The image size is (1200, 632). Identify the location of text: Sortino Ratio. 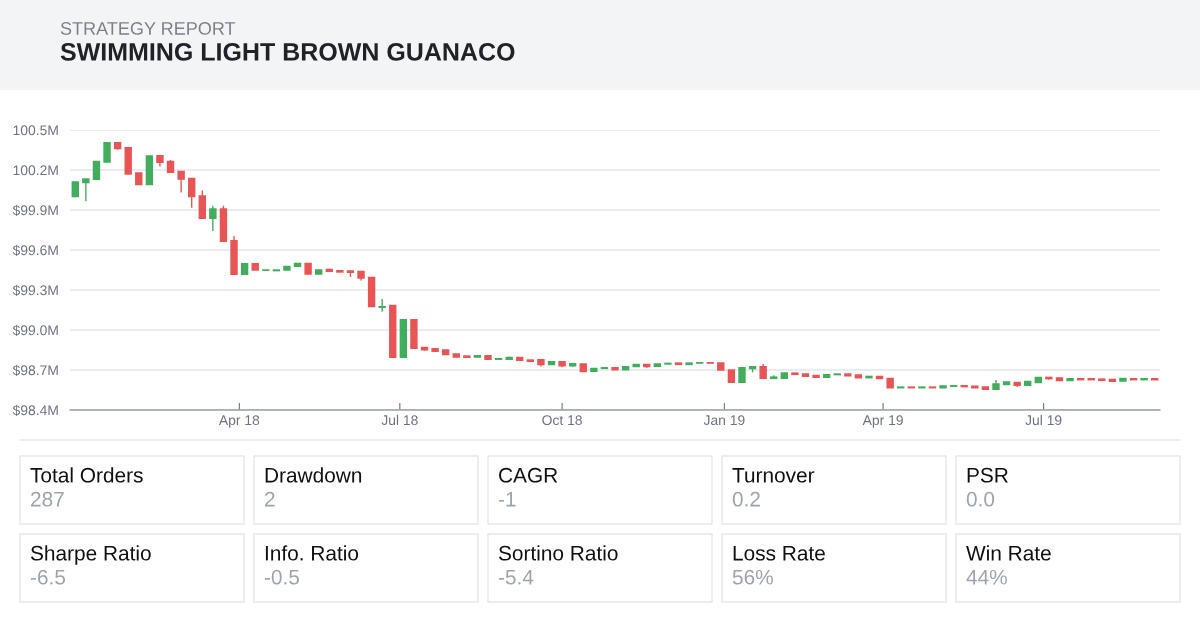
(558, 553).